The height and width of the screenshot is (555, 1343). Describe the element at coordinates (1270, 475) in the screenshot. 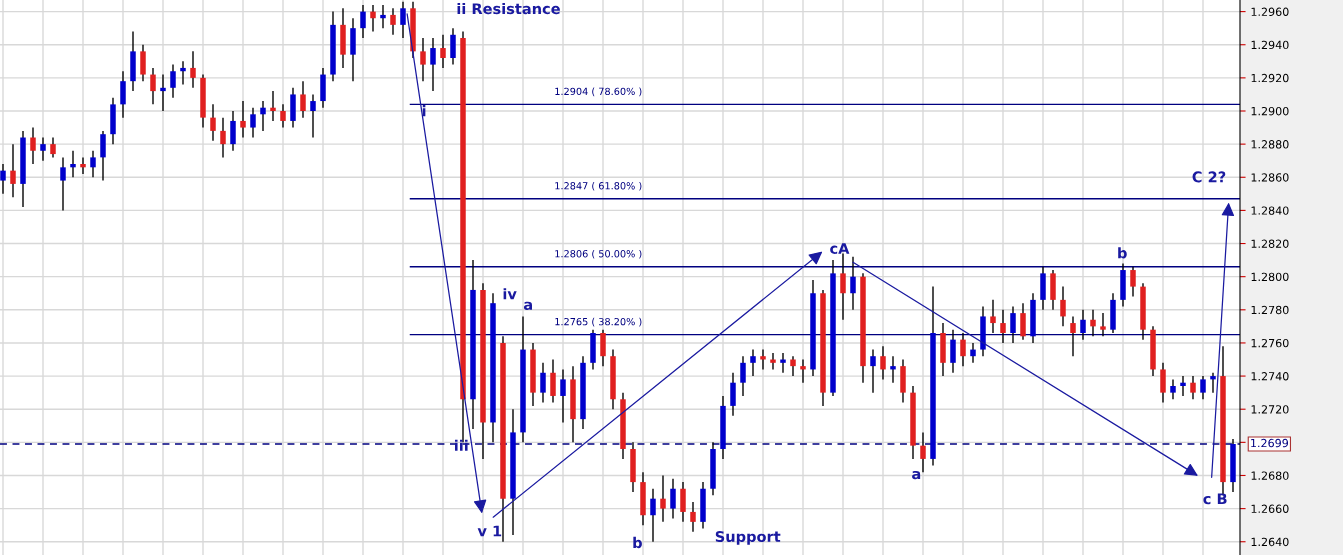

I see `y-tick-label: 1.2680` at that location.